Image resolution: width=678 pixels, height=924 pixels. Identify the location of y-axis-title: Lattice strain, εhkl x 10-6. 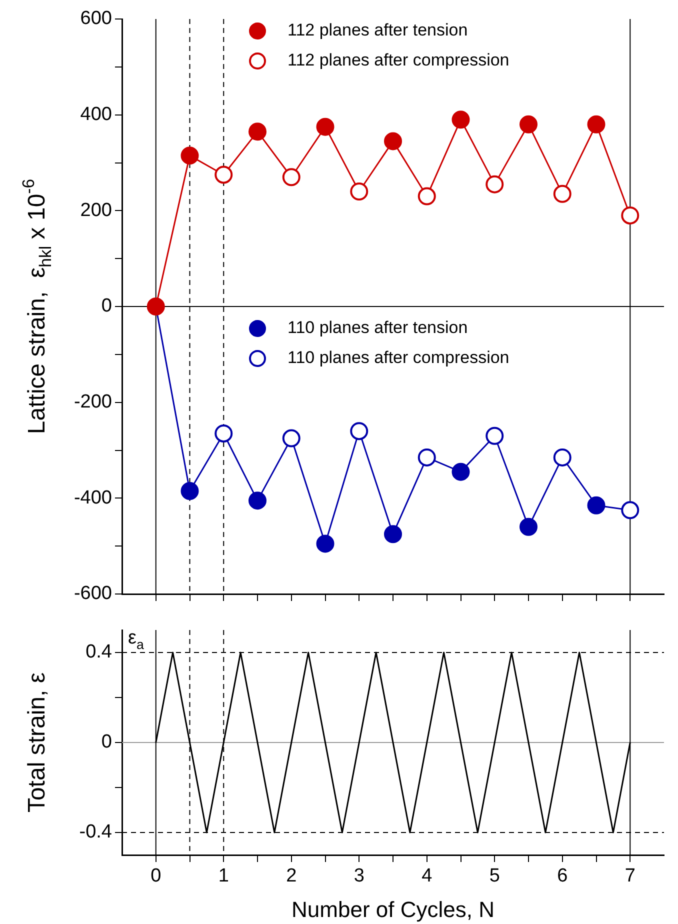
(37, 306).